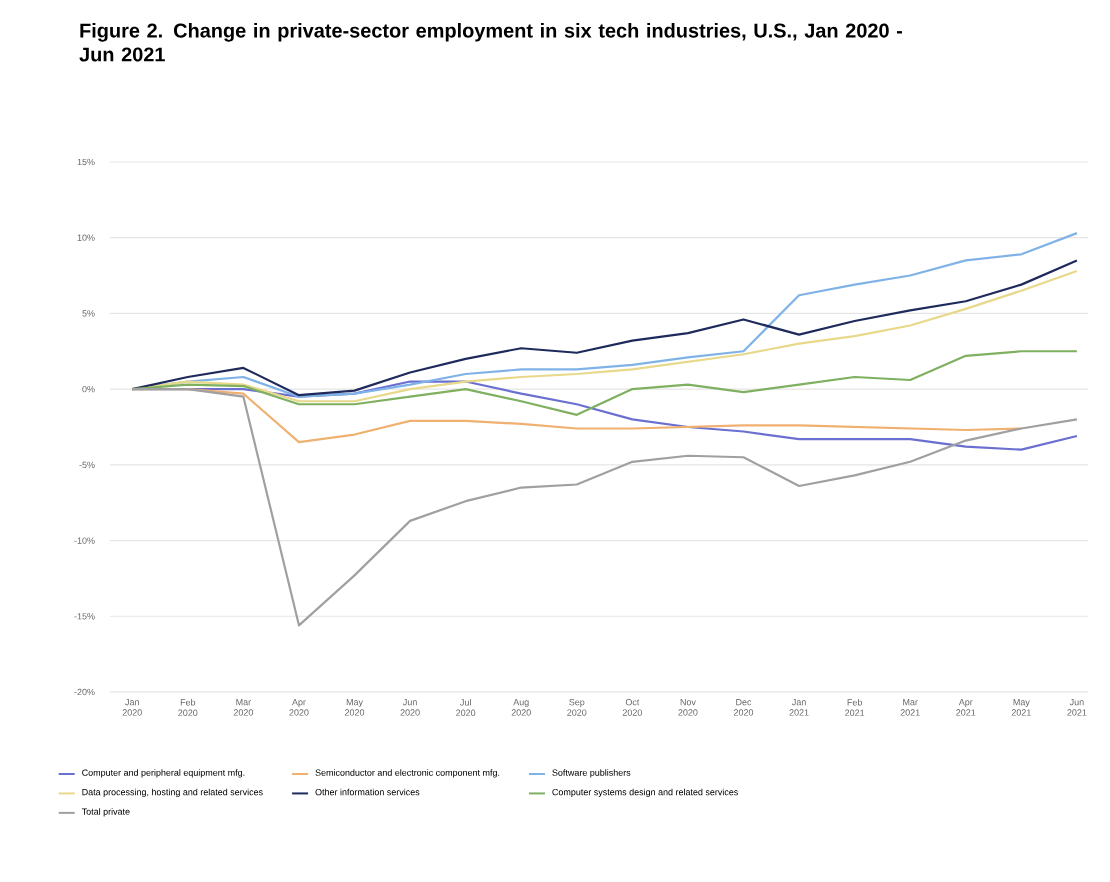 The height and width of the screenshot is (882, 1110). What do you see at coordinates (491, 42) in the screenshot?
I see `chart-title: Figure 2. Change in private-sector employment in six tech industries, U.S., Jan 2020 - Jun 2021` at bounding box center [491, 42].